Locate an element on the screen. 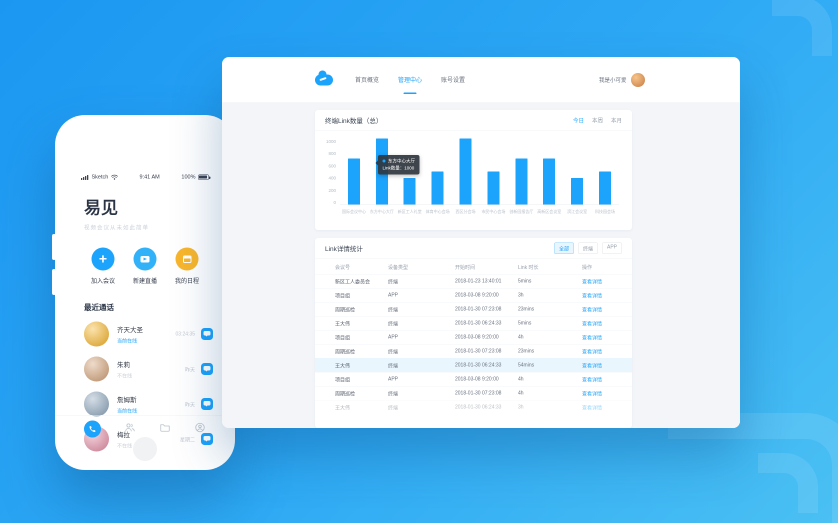  chart-x-tick-label: 新区工人礼堂 is located at coordinates (409, 212).